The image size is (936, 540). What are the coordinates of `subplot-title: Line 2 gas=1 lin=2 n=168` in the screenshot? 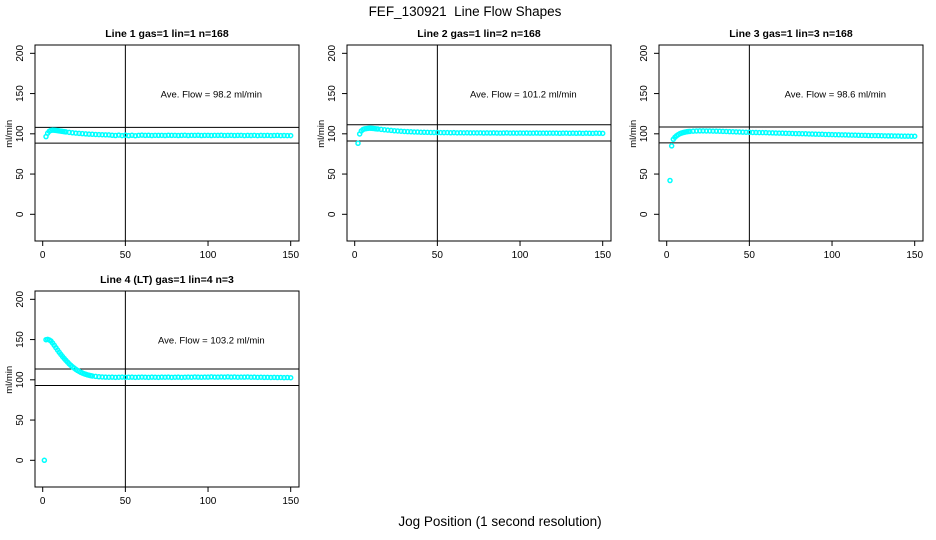 It's located at (479, 34).